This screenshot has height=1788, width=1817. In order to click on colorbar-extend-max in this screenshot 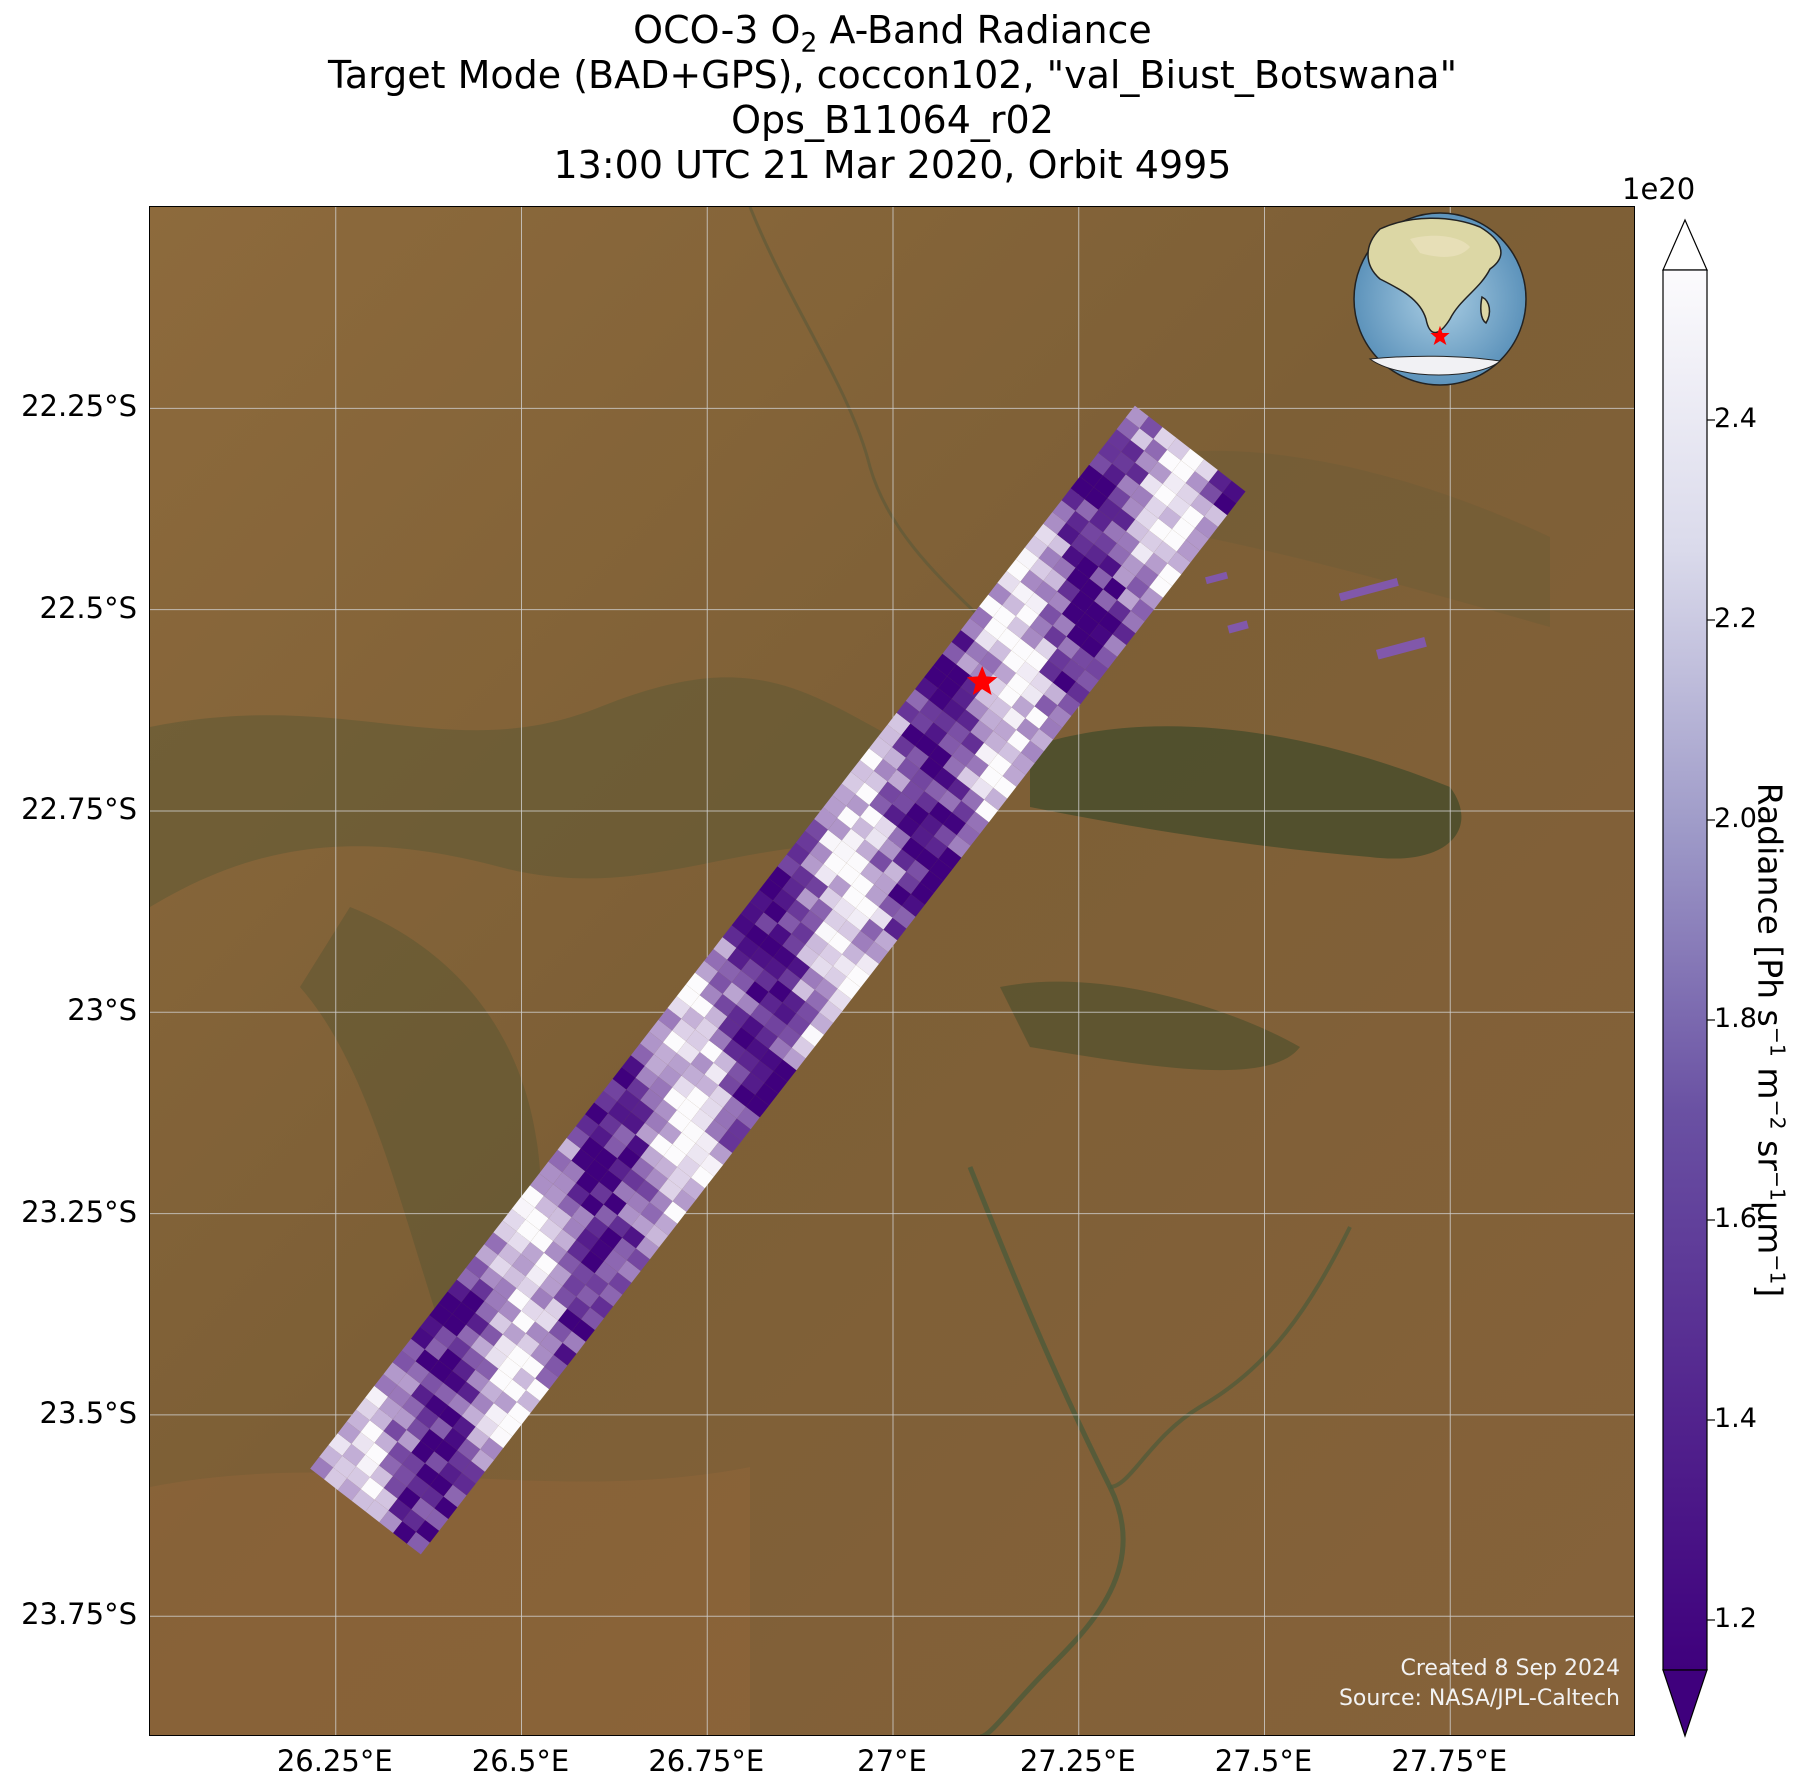, I will do `click(1685, 244)`.